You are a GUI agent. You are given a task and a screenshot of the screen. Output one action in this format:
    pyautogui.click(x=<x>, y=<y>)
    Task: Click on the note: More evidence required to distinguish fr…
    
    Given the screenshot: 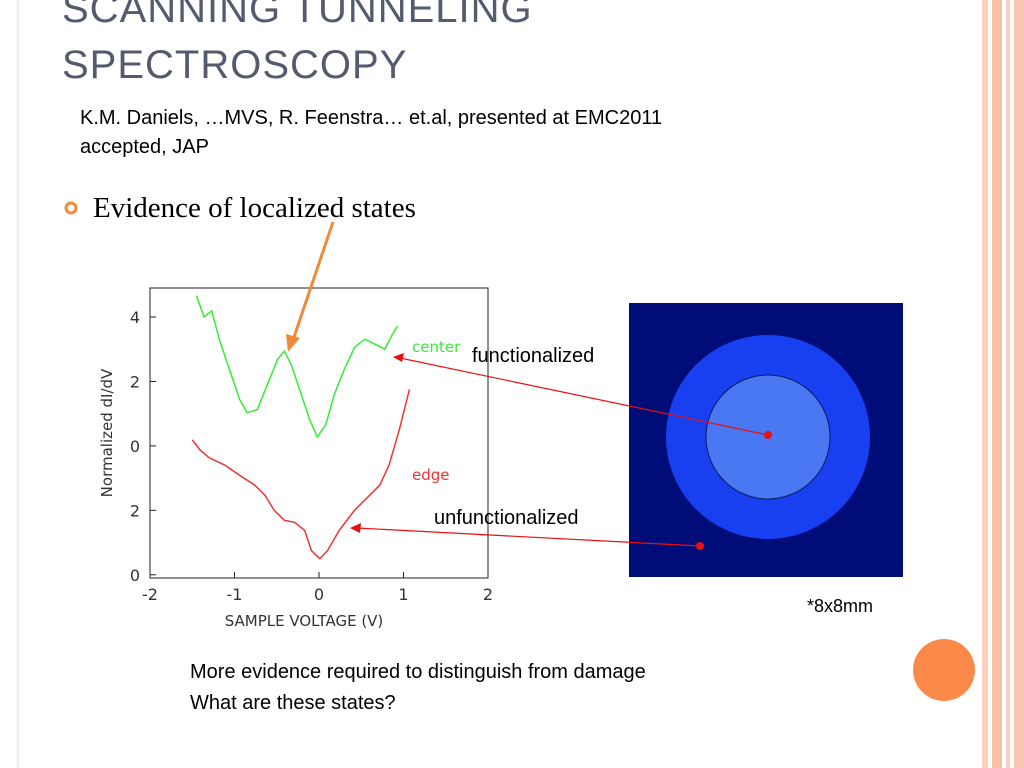 What is the action you would take?
    pyautogui.click(x=418, y=672)
    